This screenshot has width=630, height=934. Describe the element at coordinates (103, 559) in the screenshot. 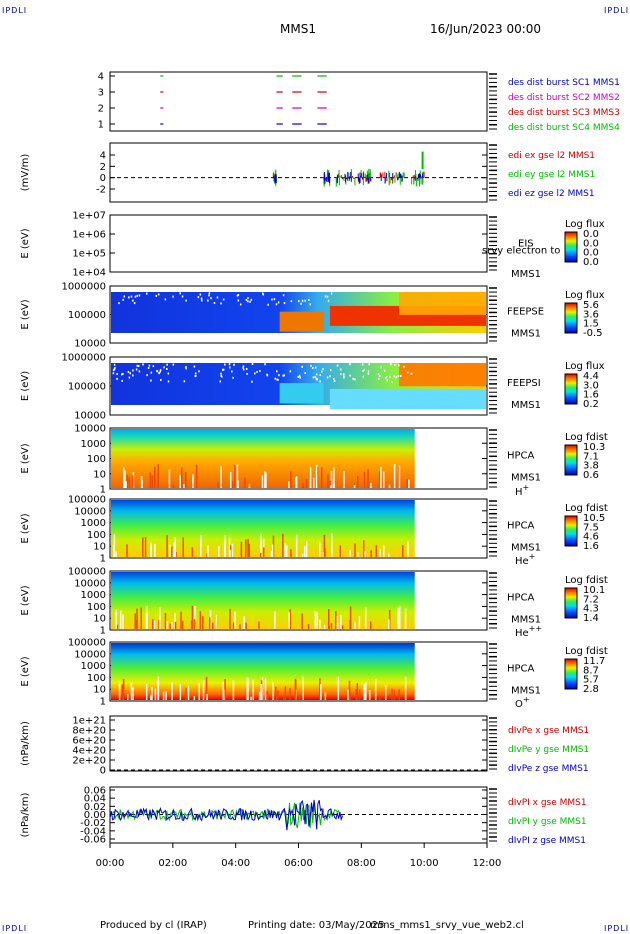

I see `hpca_he-tick-label: 1` at that location.